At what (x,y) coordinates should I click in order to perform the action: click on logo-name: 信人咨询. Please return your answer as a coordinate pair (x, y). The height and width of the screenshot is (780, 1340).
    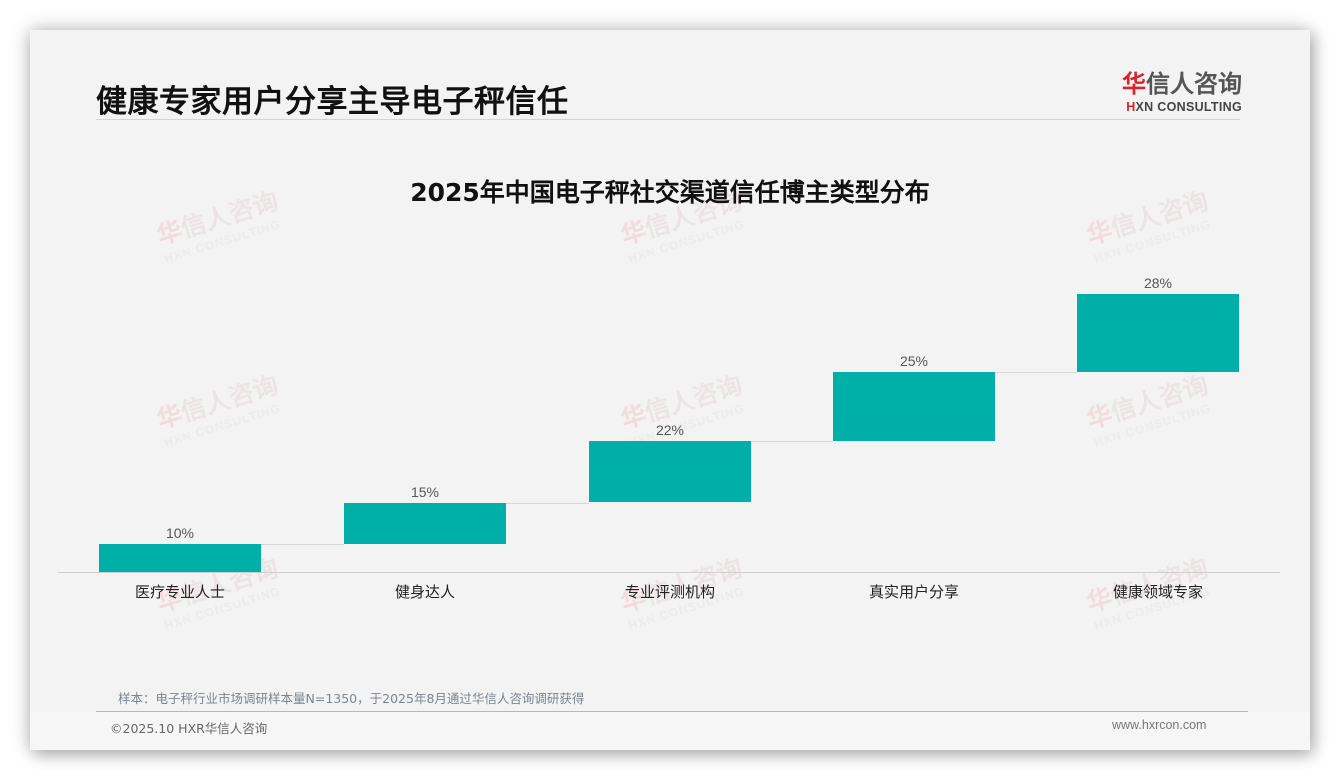
    Looking at the image, I should click on (1194, 84).